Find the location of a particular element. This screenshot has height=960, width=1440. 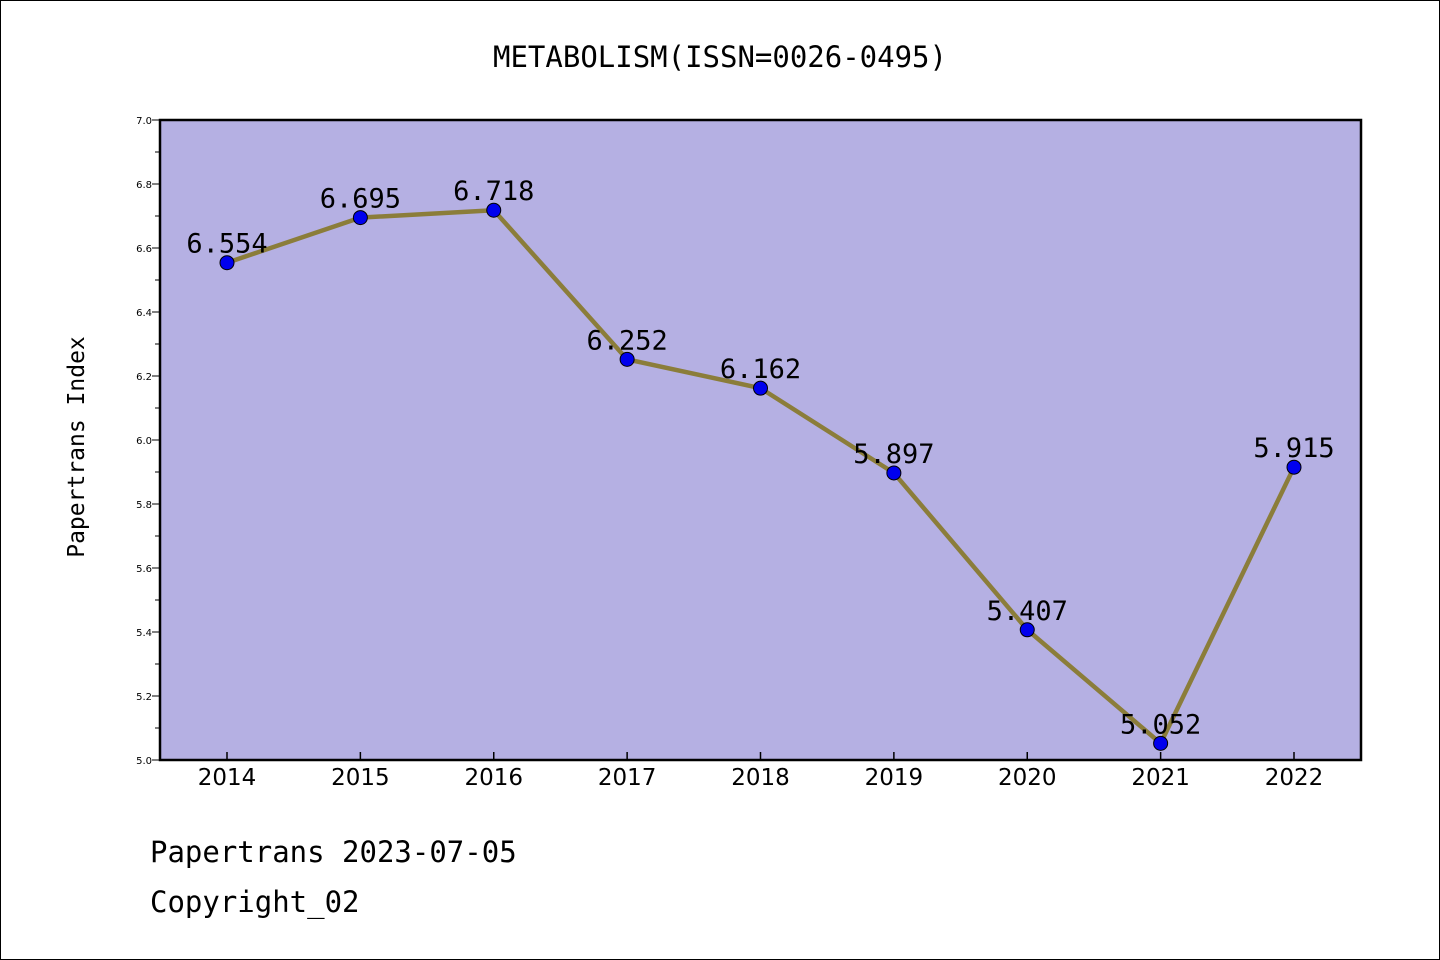

x-axis: 2014 2015 2016 2017 2018 2019 2020 2021 2022 is located at coordinates (761, 771).